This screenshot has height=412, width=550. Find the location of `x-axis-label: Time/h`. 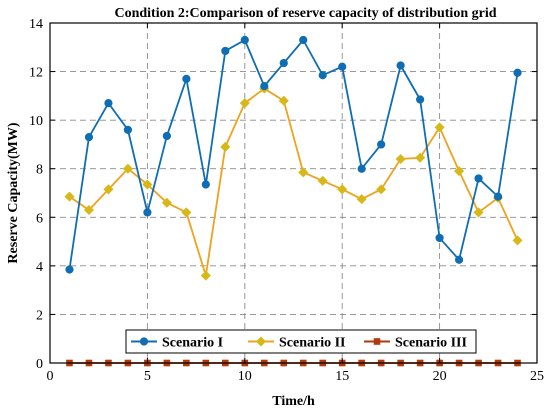

x-axis-label: Time/h is located at coordinates (293, 401).